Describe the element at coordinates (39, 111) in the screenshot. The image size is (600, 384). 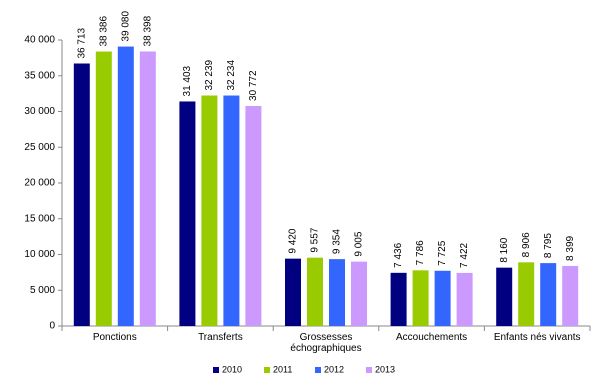
I see `y-tick-label: 30 000` at that location.